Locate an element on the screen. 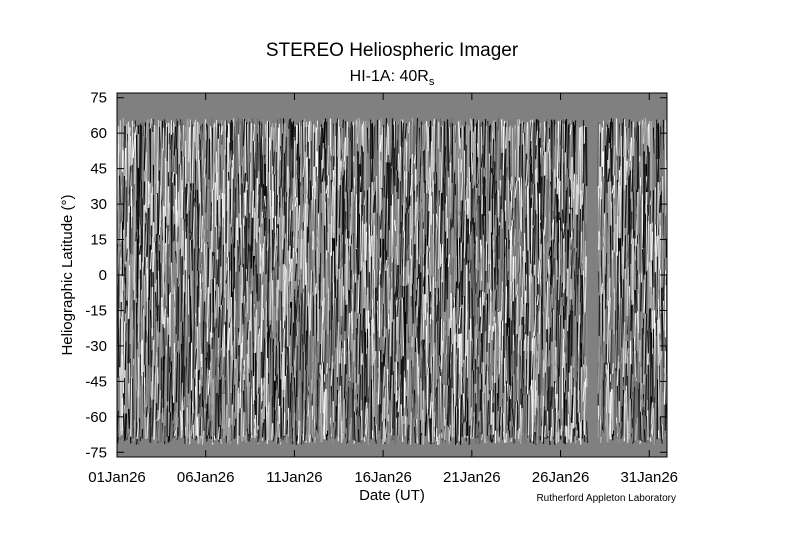  x-tick-label: 26Jan26 is located at coordinates (561, 477).